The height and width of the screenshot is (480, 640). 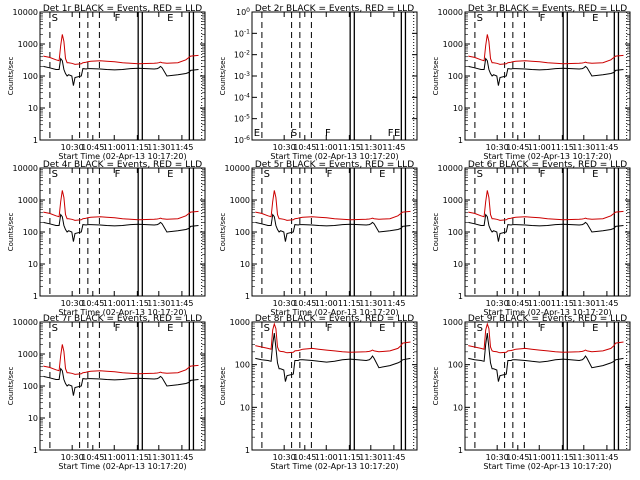 I want to click on panel-title: Det 3r BLACK = Events, RED = LLD, so click(x=547, y=9).